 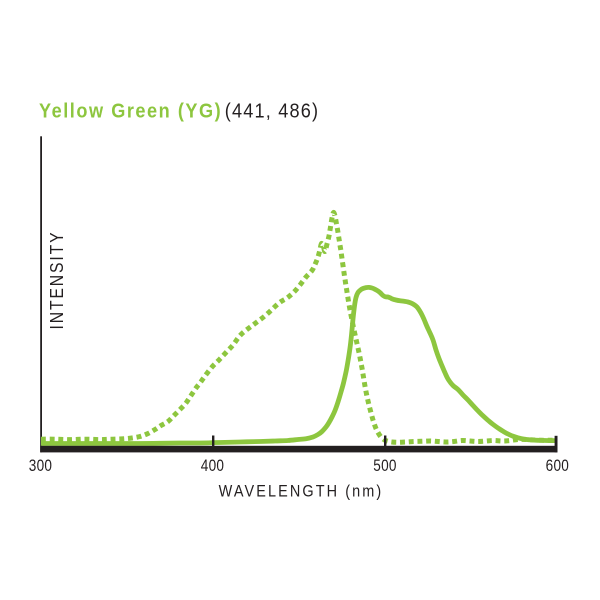 I want to click on svg-text: Yellow Green (YG), so click(x=130, y=110).